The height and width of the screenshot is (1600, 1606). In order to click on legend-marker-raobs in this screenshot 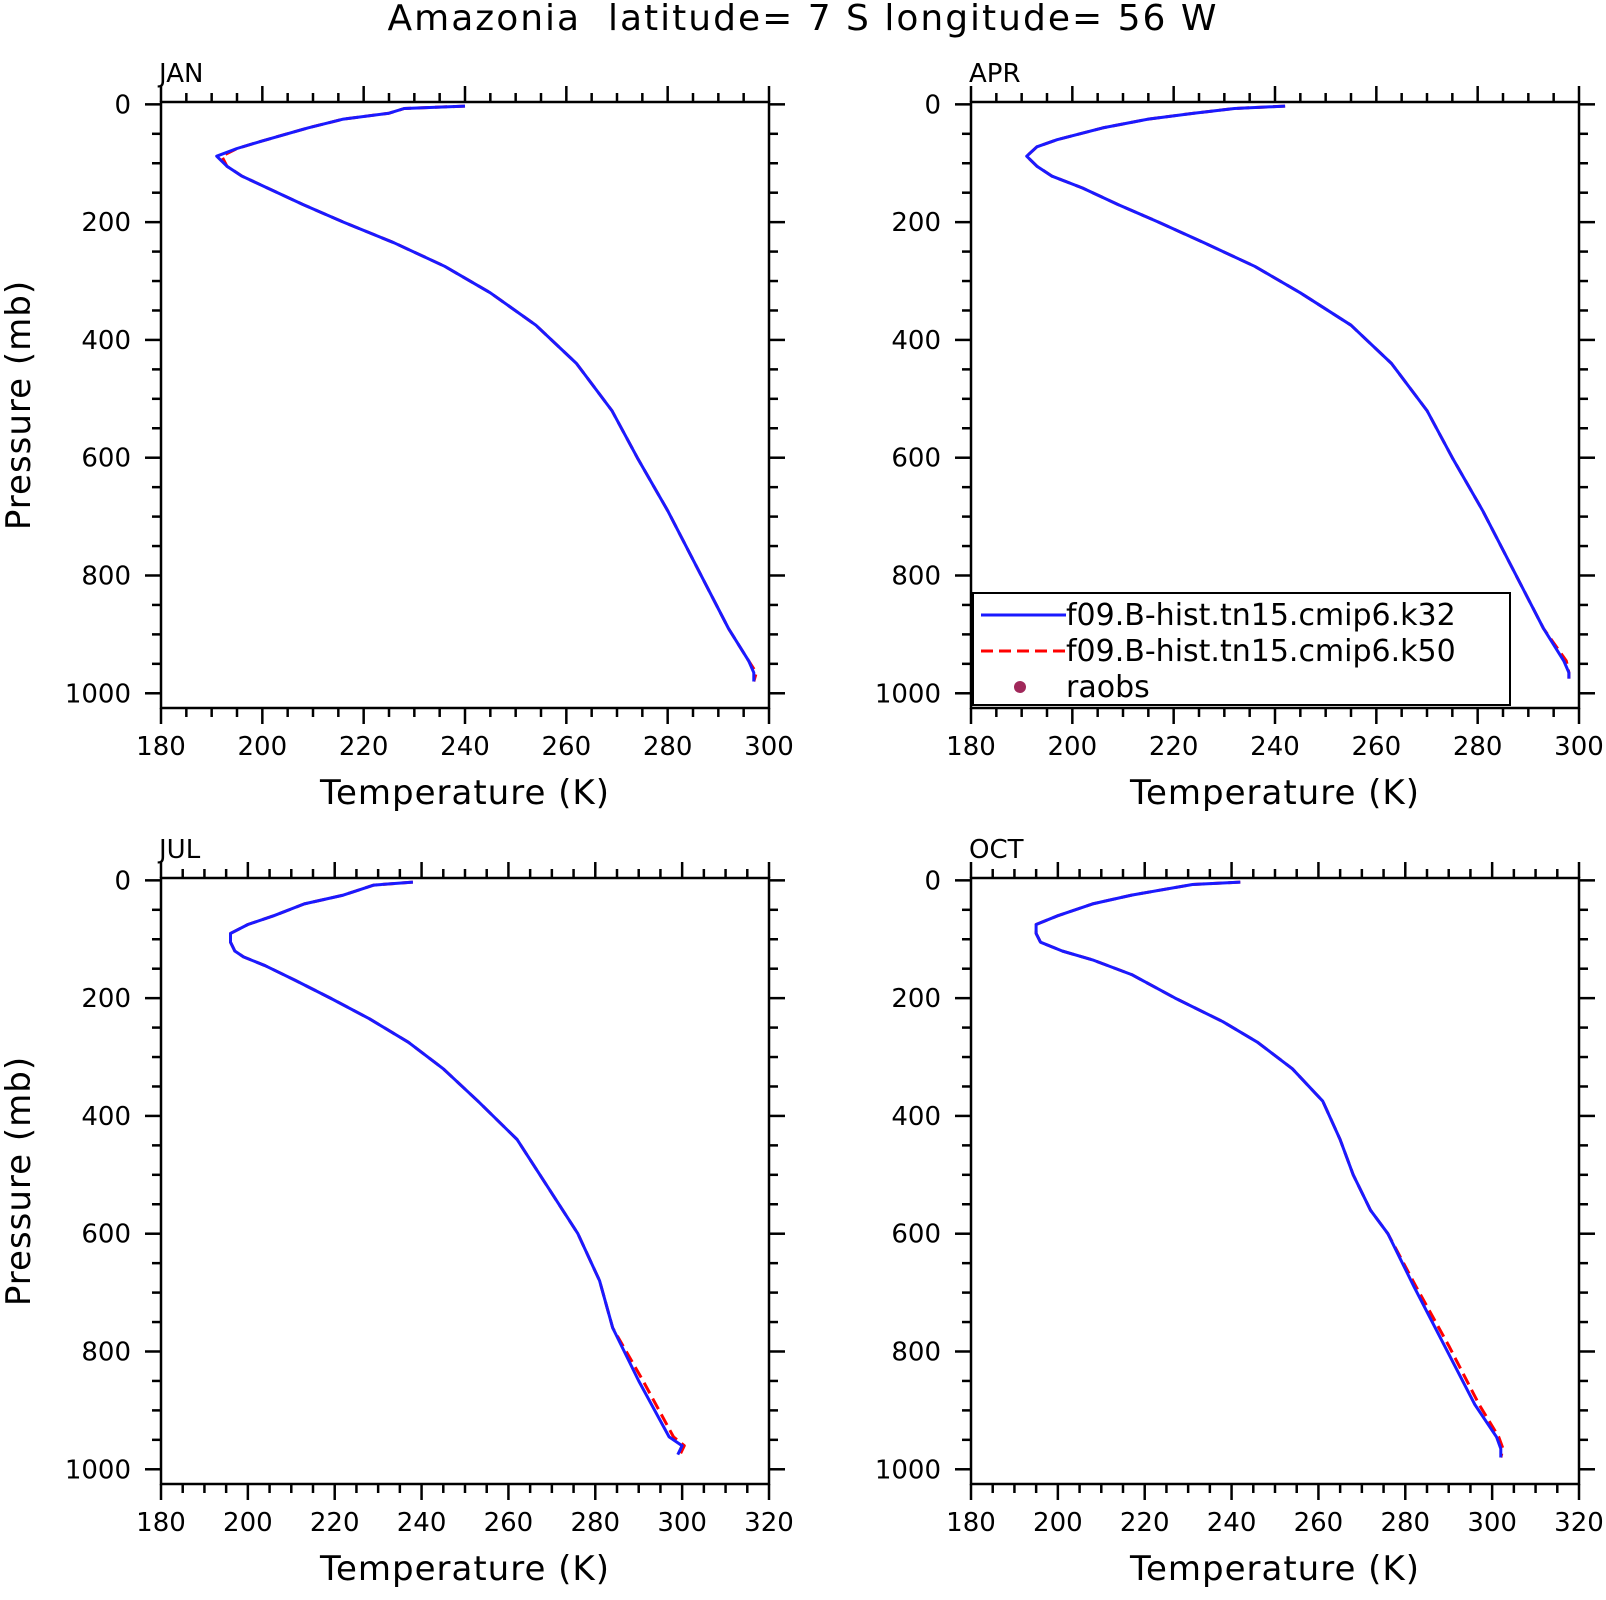, I will do `click(1020, 687)`.